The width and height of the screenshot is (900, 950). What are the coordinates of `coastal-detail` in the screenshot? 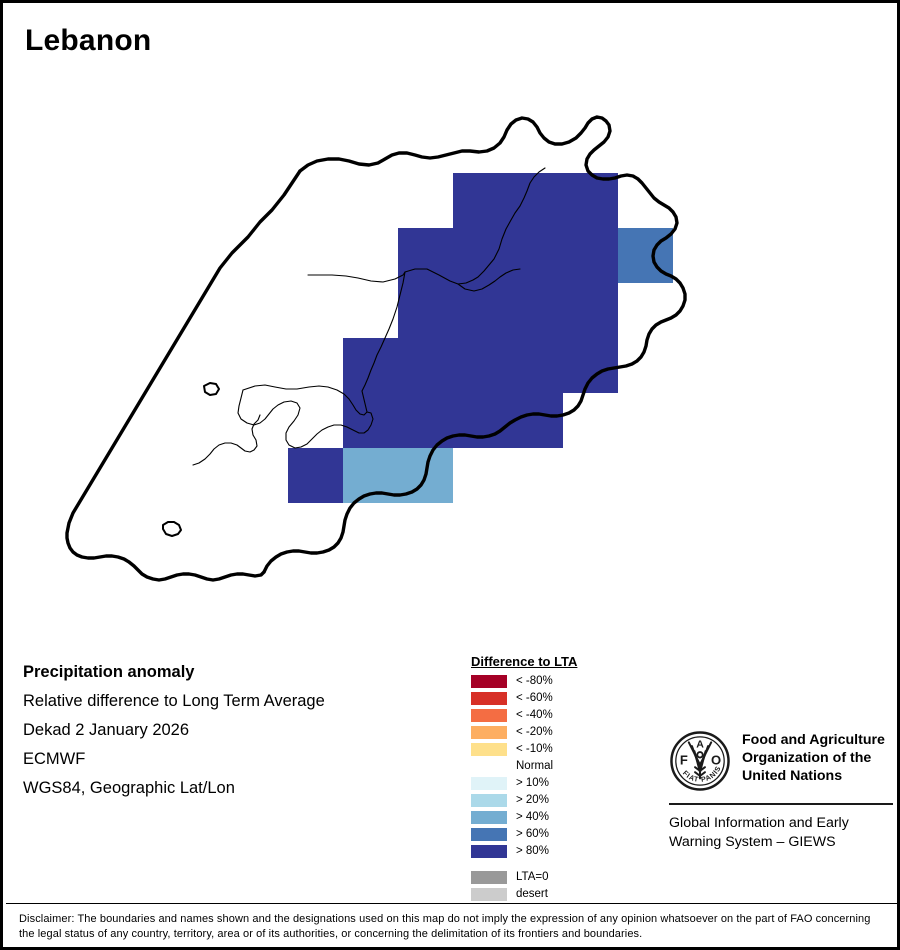 It's located at (191, 459).